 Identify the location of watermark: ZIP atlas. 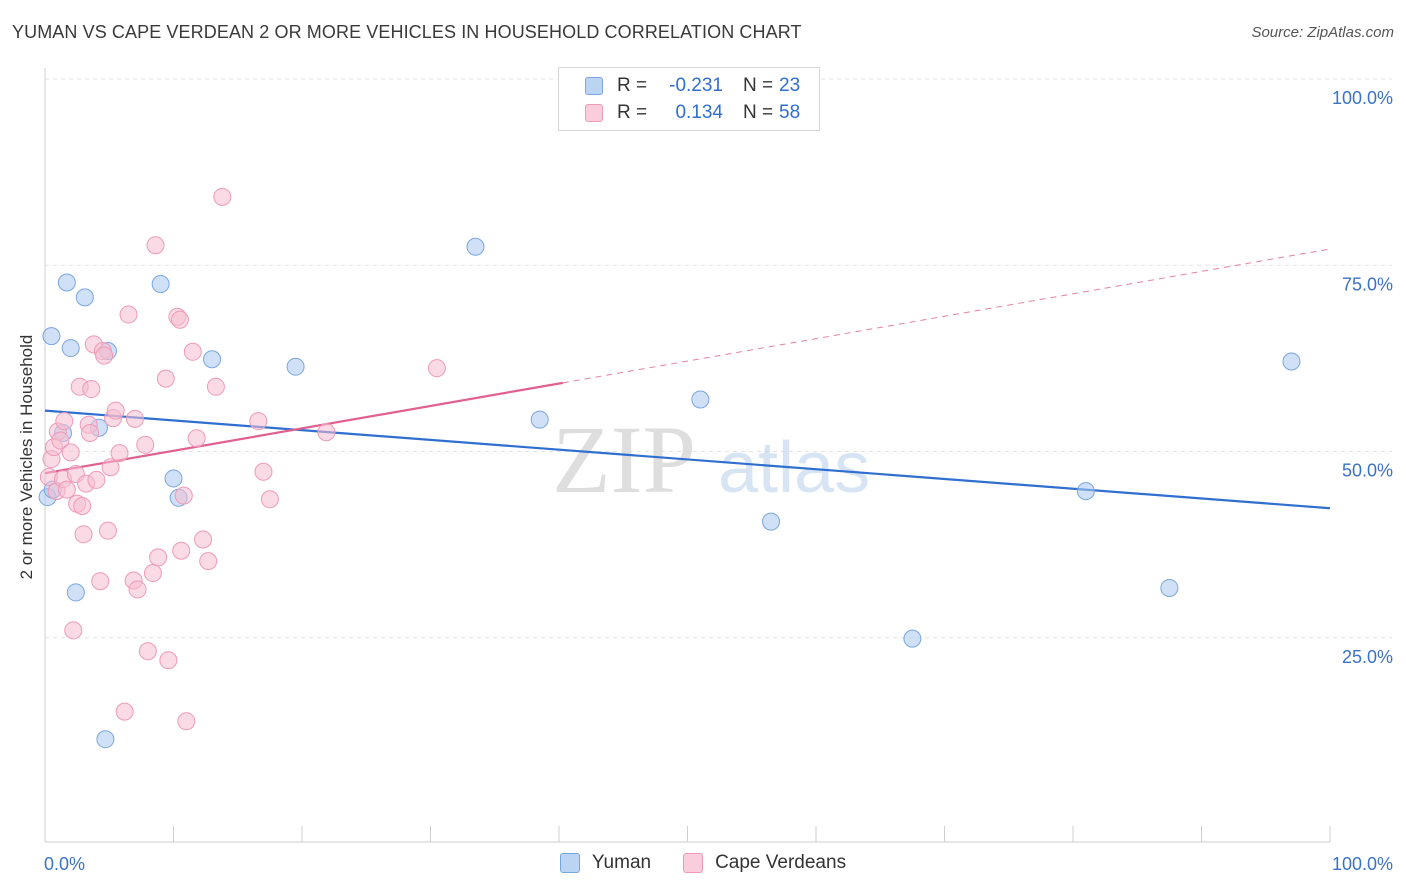
(711, 459).